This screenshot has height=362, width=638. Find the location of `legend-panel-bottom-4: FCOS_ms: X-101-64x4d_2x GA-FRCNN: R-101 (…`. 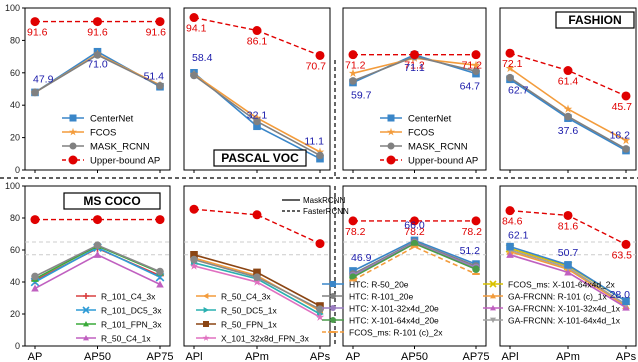

legend-panel-bottom-4: FCOS_ms: X-101-64x4d_2x GA-FRCNN: R-101 (… is located at coordinates (552, 303).